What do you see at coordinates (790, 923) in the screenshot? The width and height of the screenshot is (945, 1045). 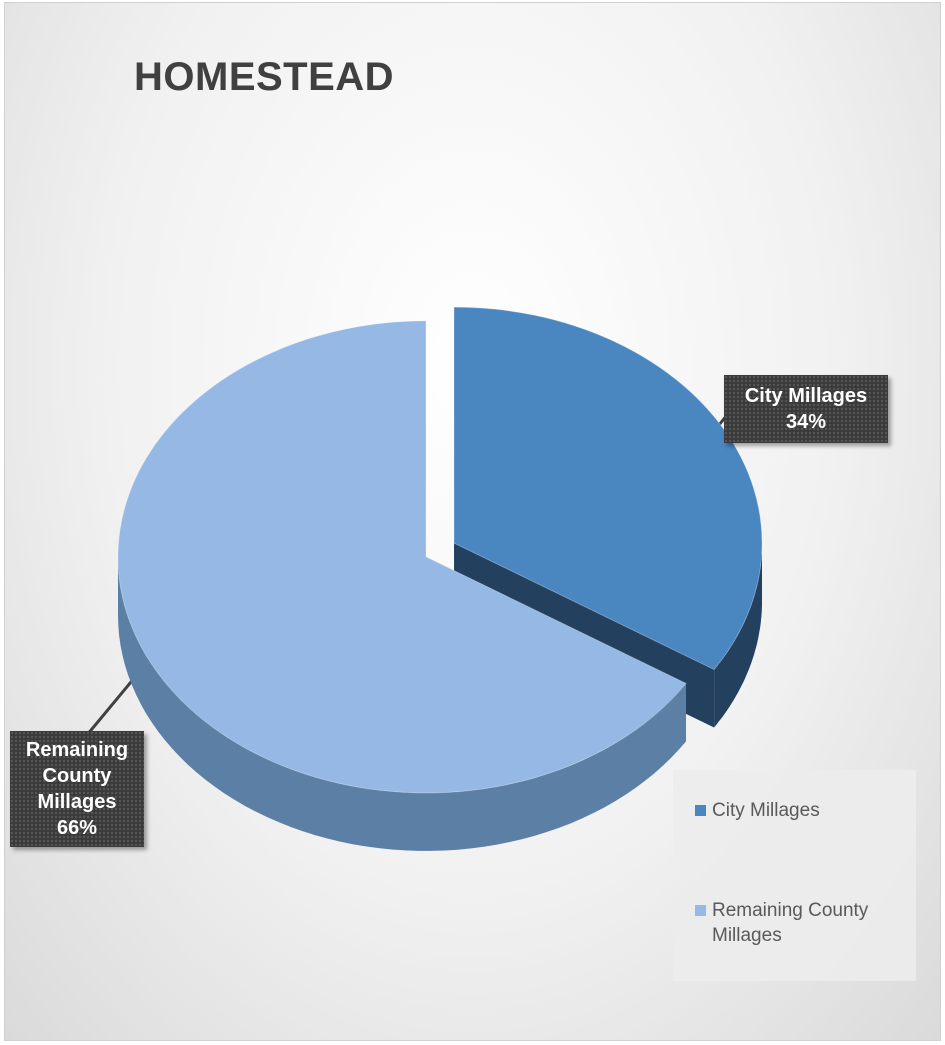 I see `legend-label-remaining: Remaining County Millages` at bounding box center [790, 923].